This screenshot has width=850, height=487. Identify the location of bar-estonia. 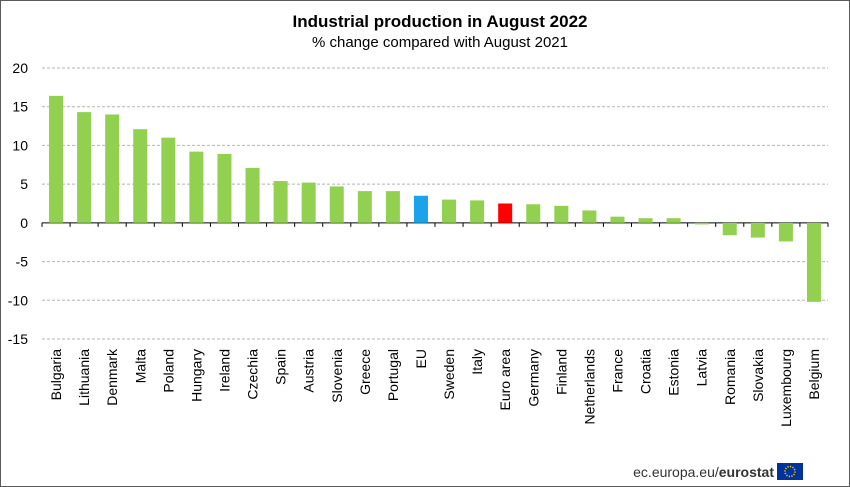
(673, 220).